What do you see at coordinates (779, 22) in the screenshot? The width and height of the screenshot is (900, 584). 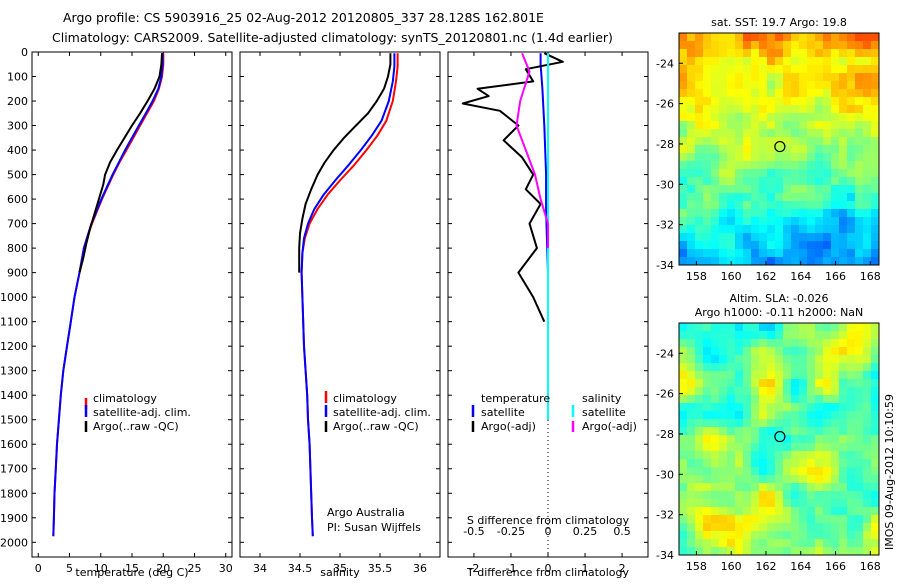 I see `sst-map-title: sat. SST: 19.7 Argo: 19.8` at bounding box center [779, 22].